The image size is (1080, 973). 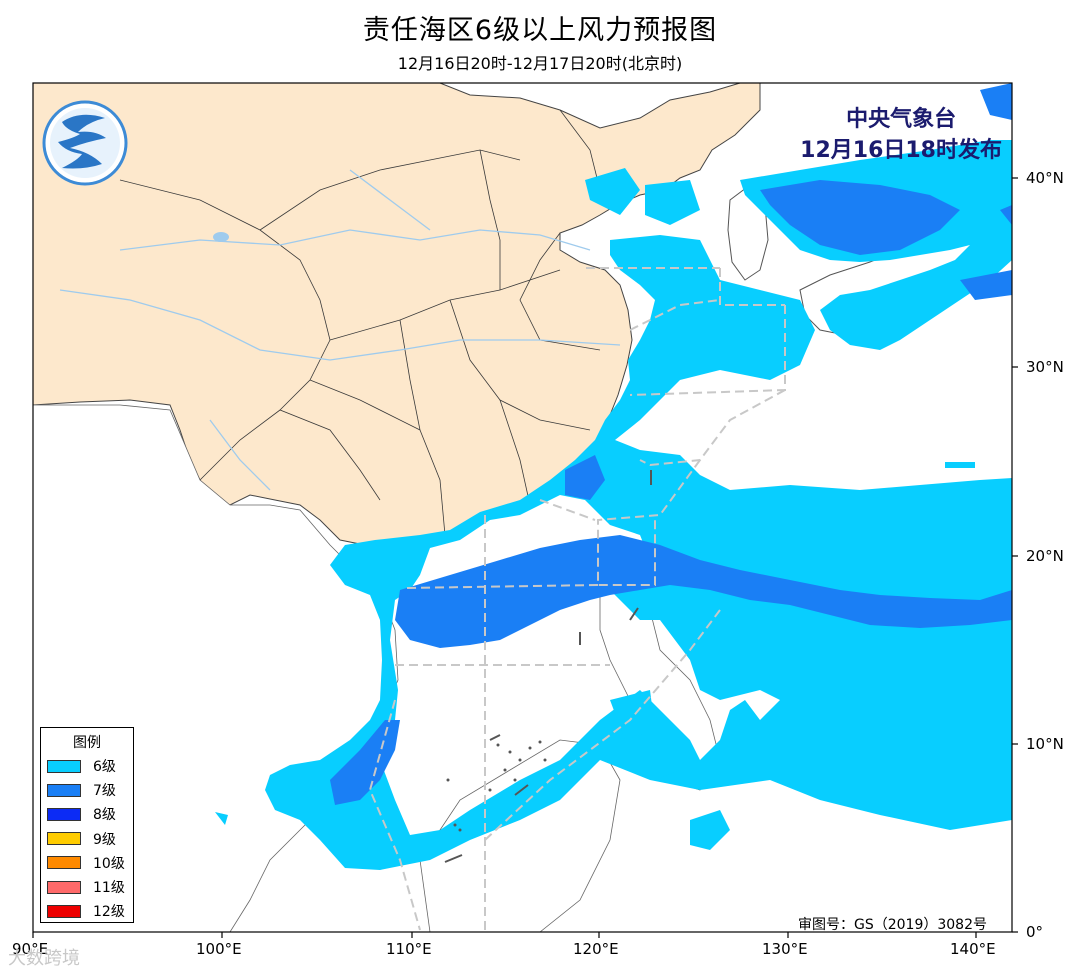 What do you see at coordinates (901, 150) in the screenshot?
I see `issue-time: 12月16日18时发布` at bounding box center [901, 150].